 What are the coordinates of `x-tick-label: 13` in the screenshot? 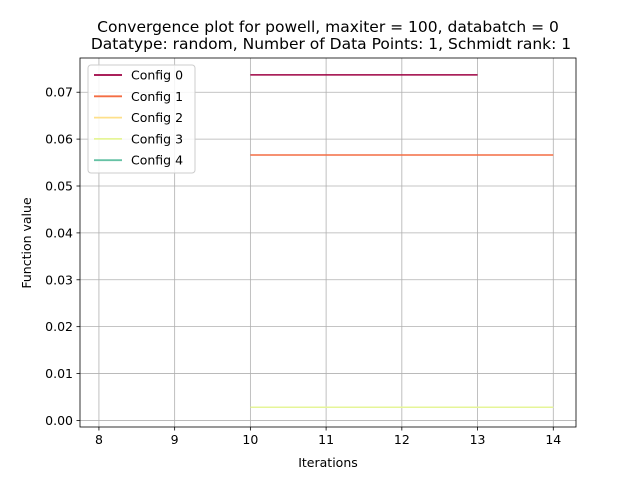 It's located at (478, 439).